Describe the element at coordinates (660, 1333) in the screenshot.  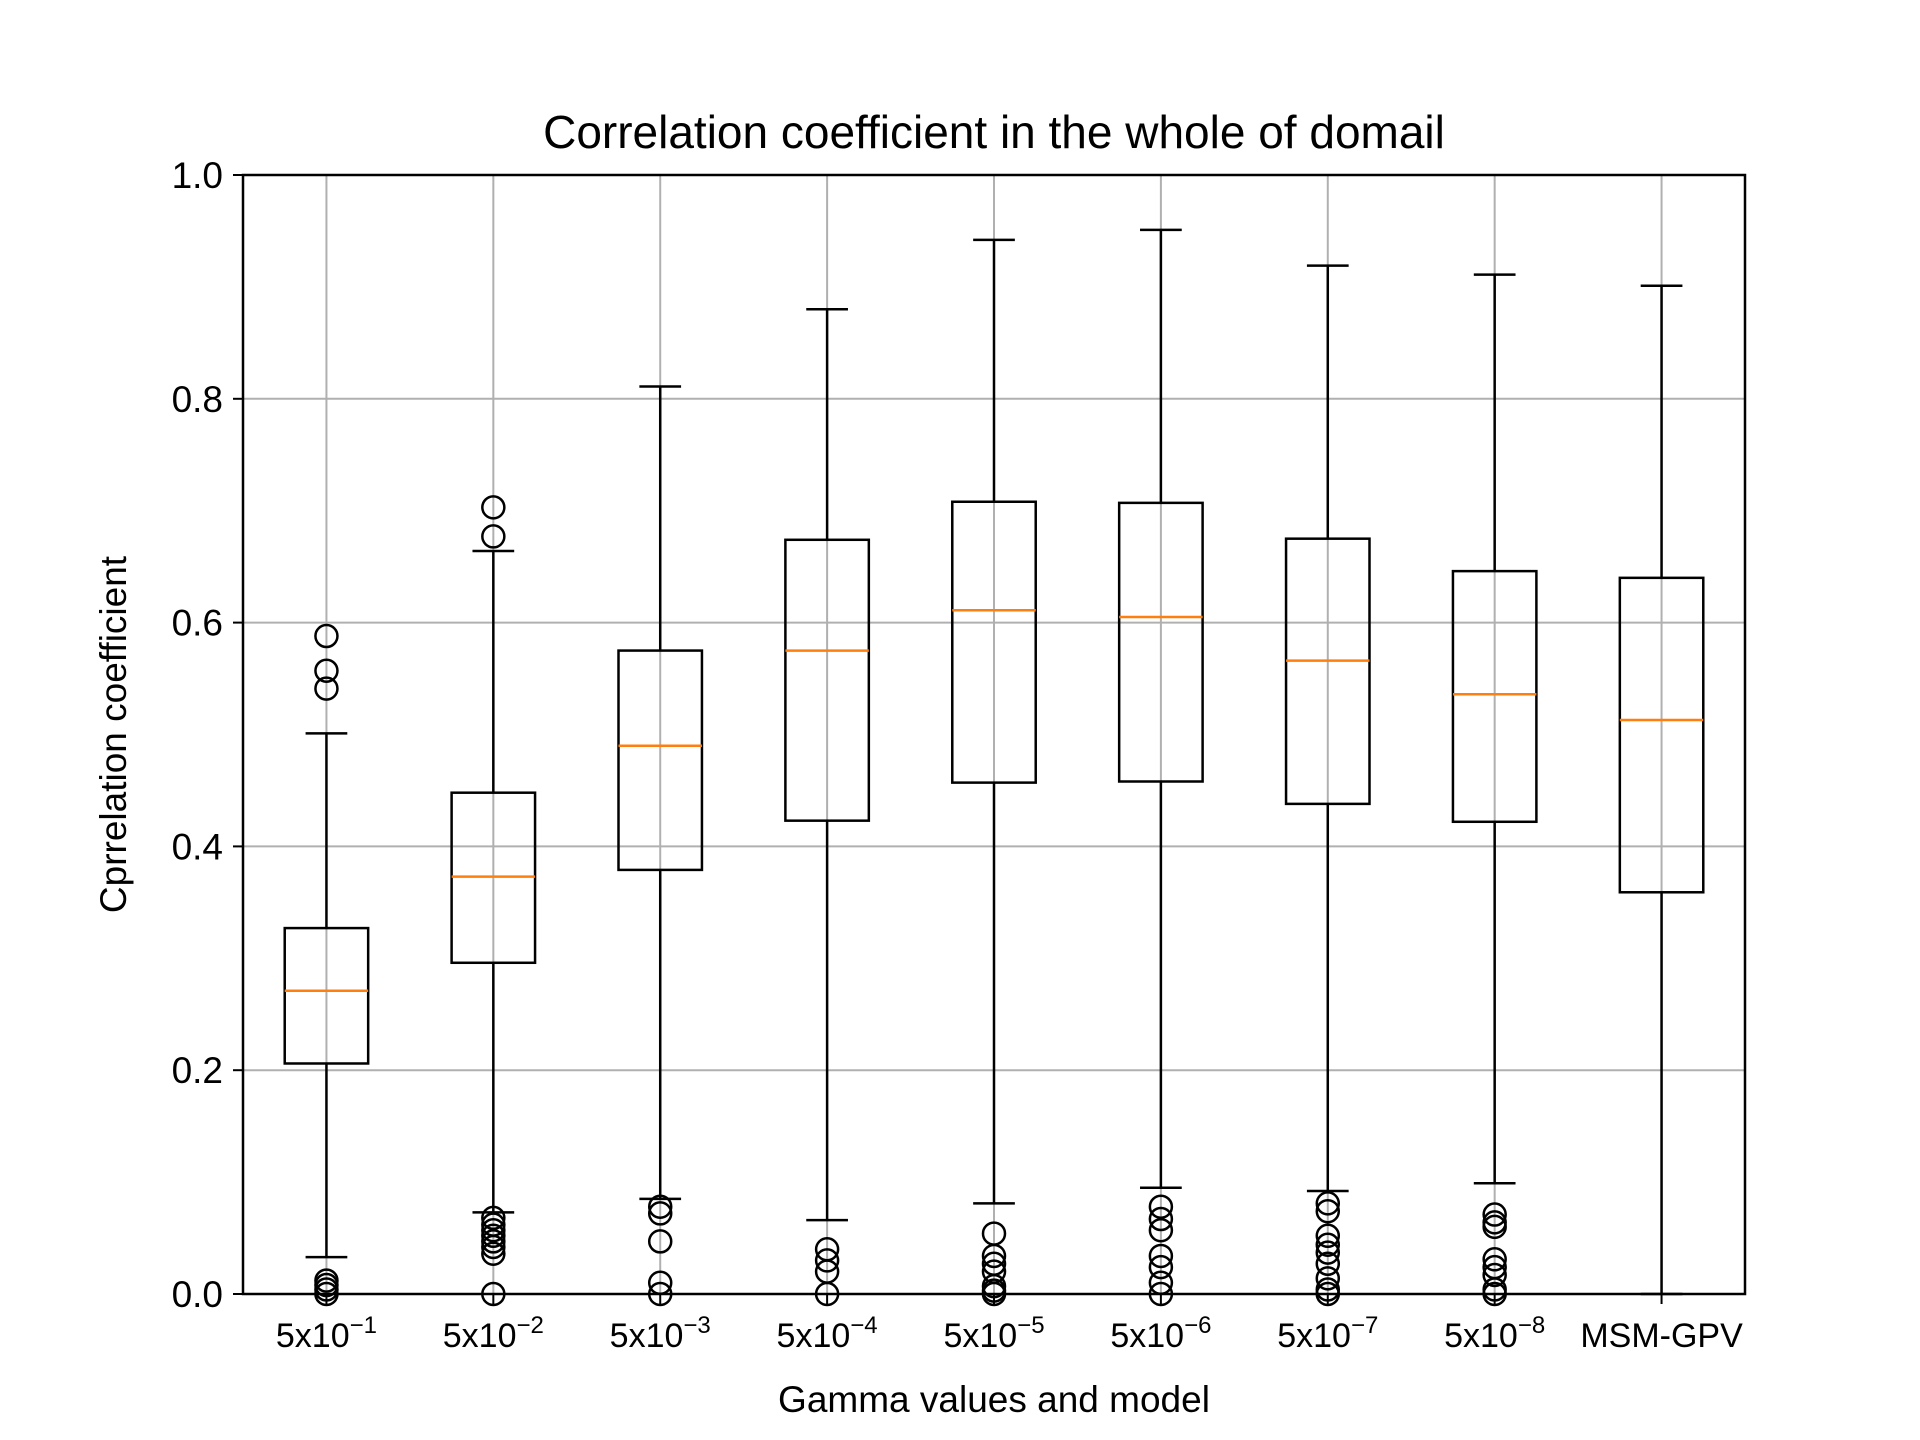
I see `x-tick-label: 5x10⁻³` at that location.